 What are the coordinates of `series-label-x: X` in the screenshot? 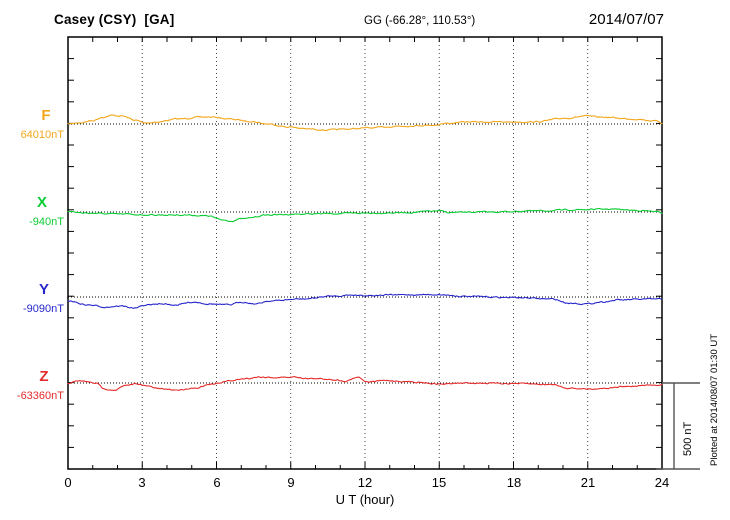 It's located at (41, 202).